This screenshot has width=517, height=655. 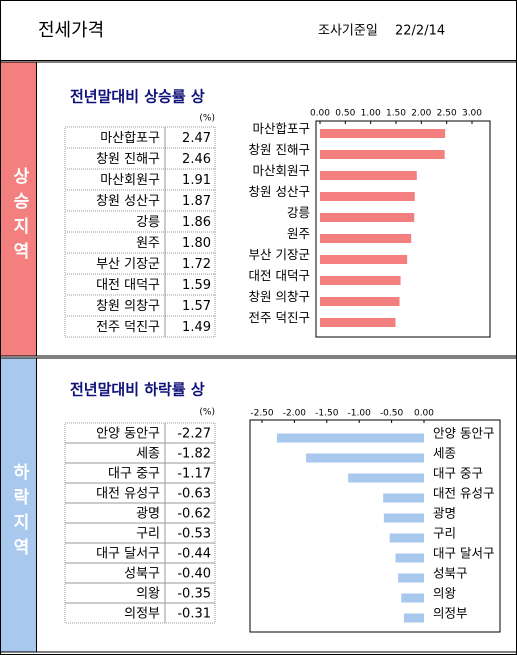 I want to click on table-value: -0.40, so click(x=194, y=574).